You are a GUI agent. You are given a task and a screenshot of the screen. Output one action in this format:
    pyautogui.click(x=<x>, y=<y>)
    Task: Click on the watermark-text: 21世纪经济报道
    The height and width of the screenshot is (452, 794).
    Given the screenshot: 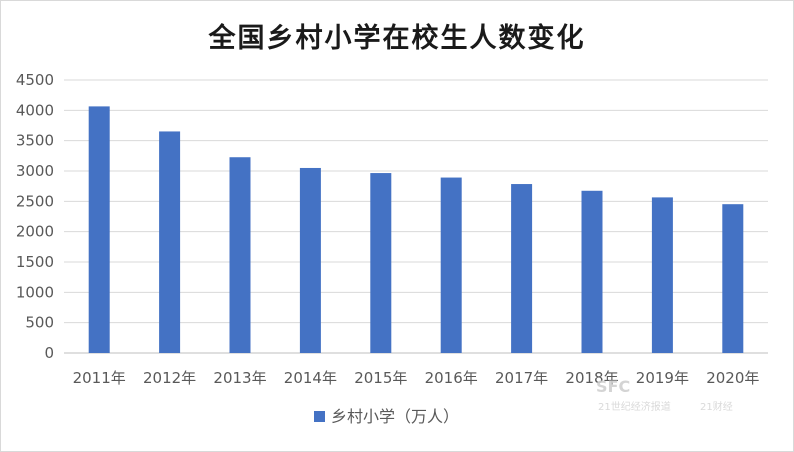 What is the action you would take?
    pyautogui.click(x=634, y=406)
    